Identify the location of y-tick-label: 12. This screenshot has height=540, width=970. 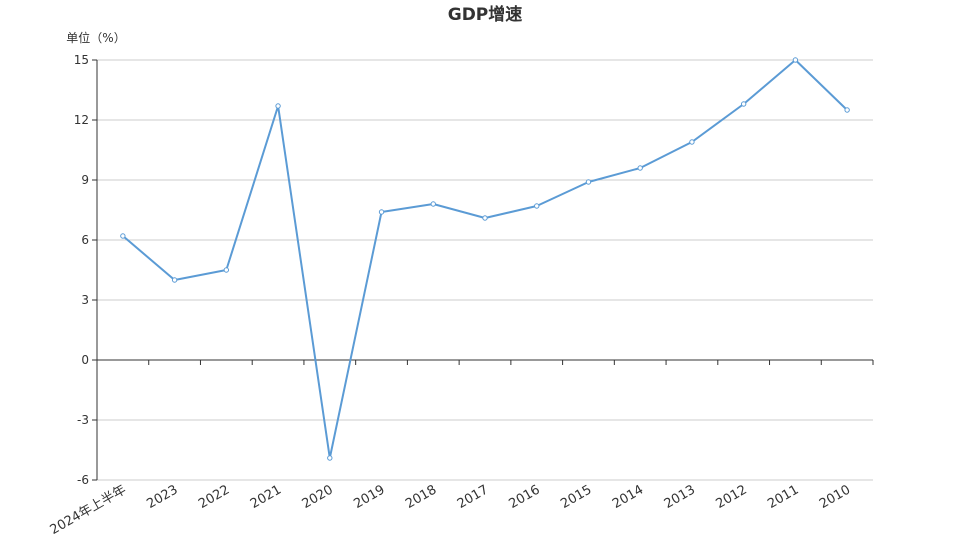
(81, 120).